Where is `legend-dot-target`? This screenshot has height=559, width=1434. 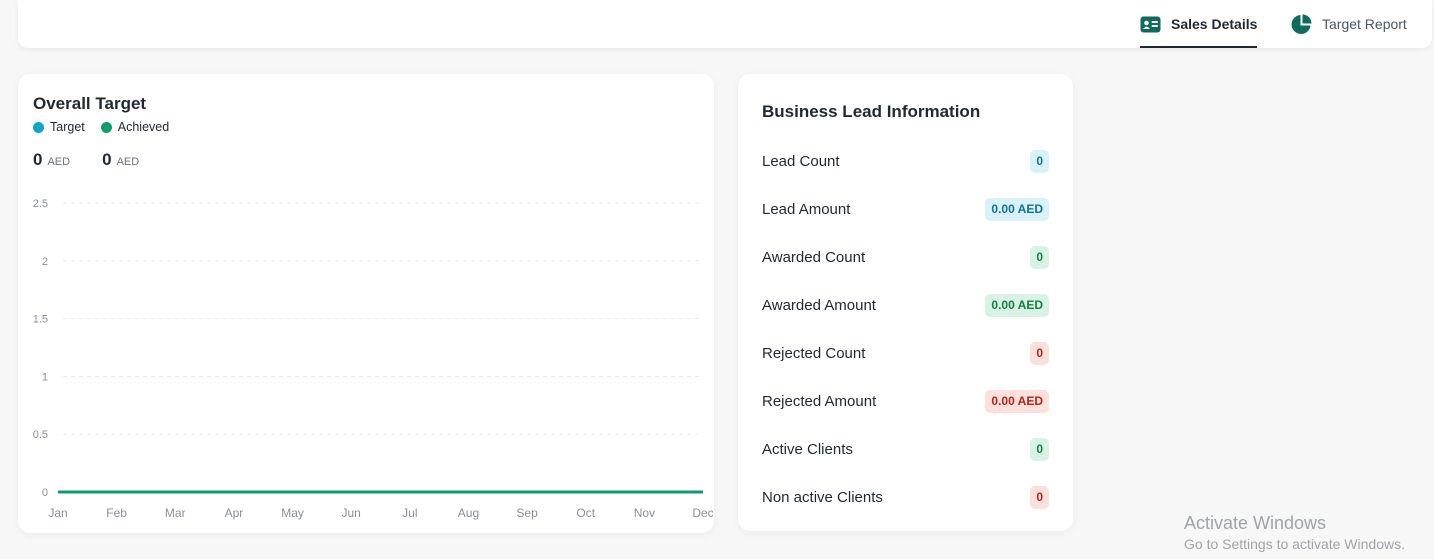
legend-dot-target is located at coordinates (38, 127).